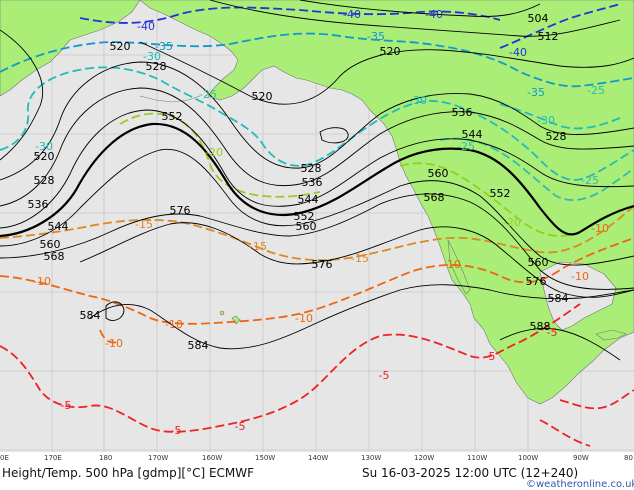 The height and width of the screenshot is (490, 634). What do you see at coordinates (53, 458) in the screenshot?
I see `lon-tick: 170E` at bounding box center [53, 458].